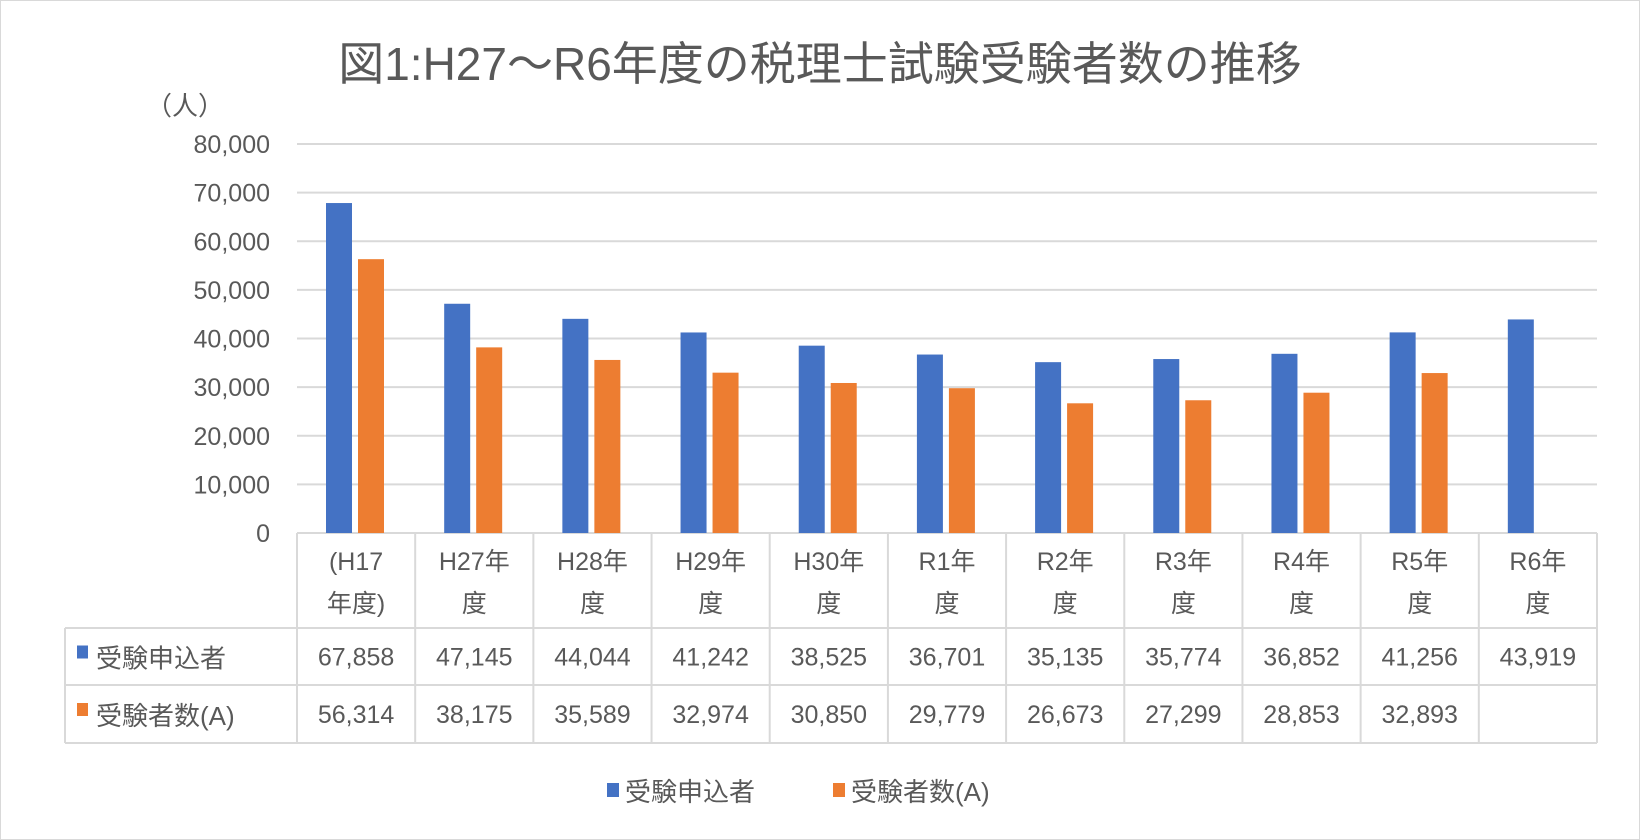  What do you see at coordinates (232, 485) in the screenshot?
I see `y-tick-label: 10,000` at bounding box center [232, 485].